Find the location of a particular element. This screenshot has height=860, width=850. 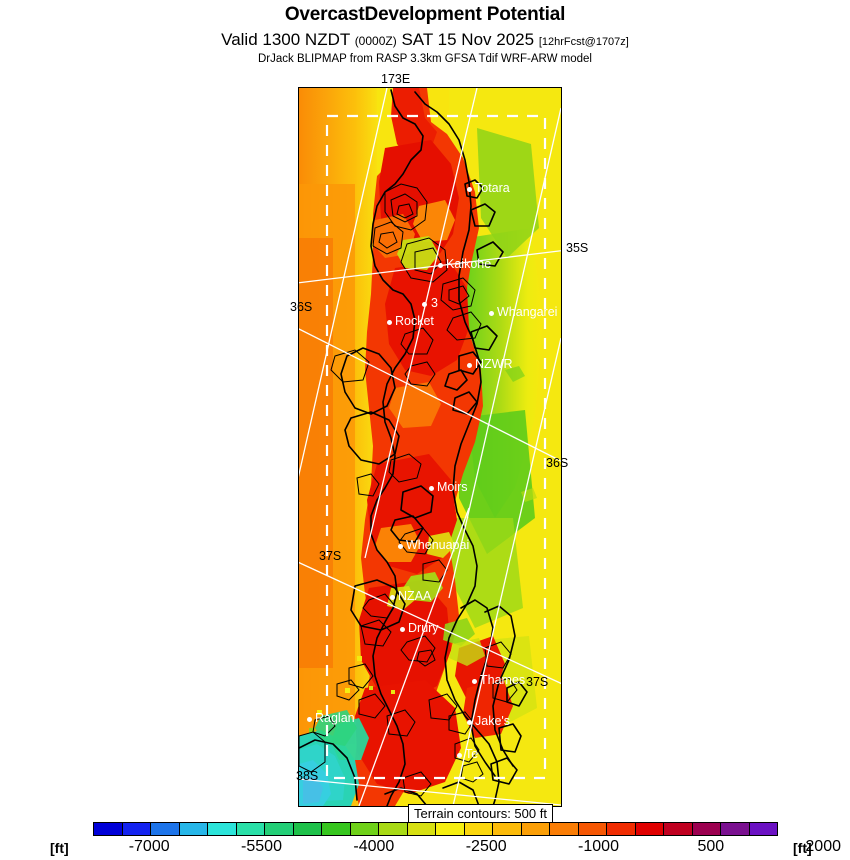

colorbar-swatches is located at coordinates (435, 829).